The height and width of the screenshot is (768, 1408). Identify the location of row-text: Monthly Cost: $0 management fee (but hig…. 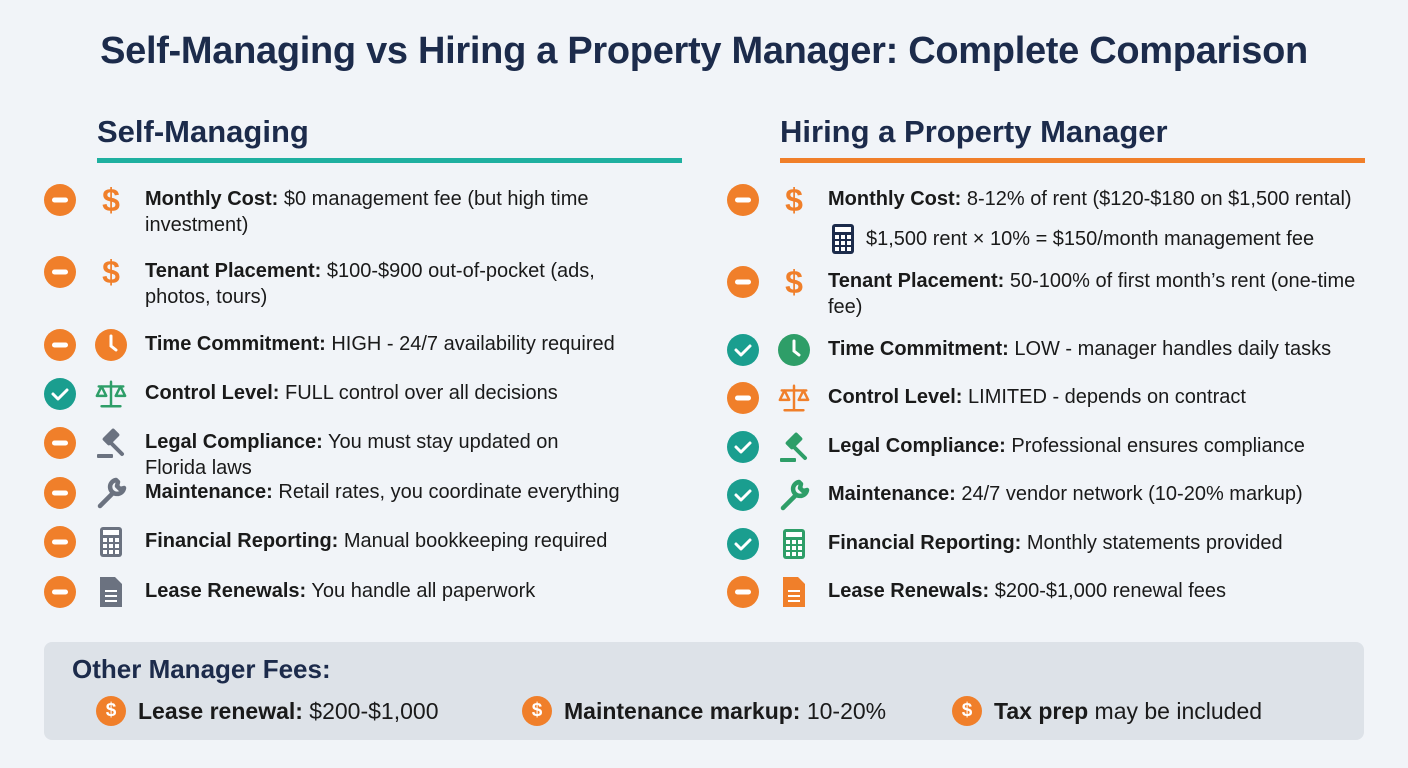
(385, 212).